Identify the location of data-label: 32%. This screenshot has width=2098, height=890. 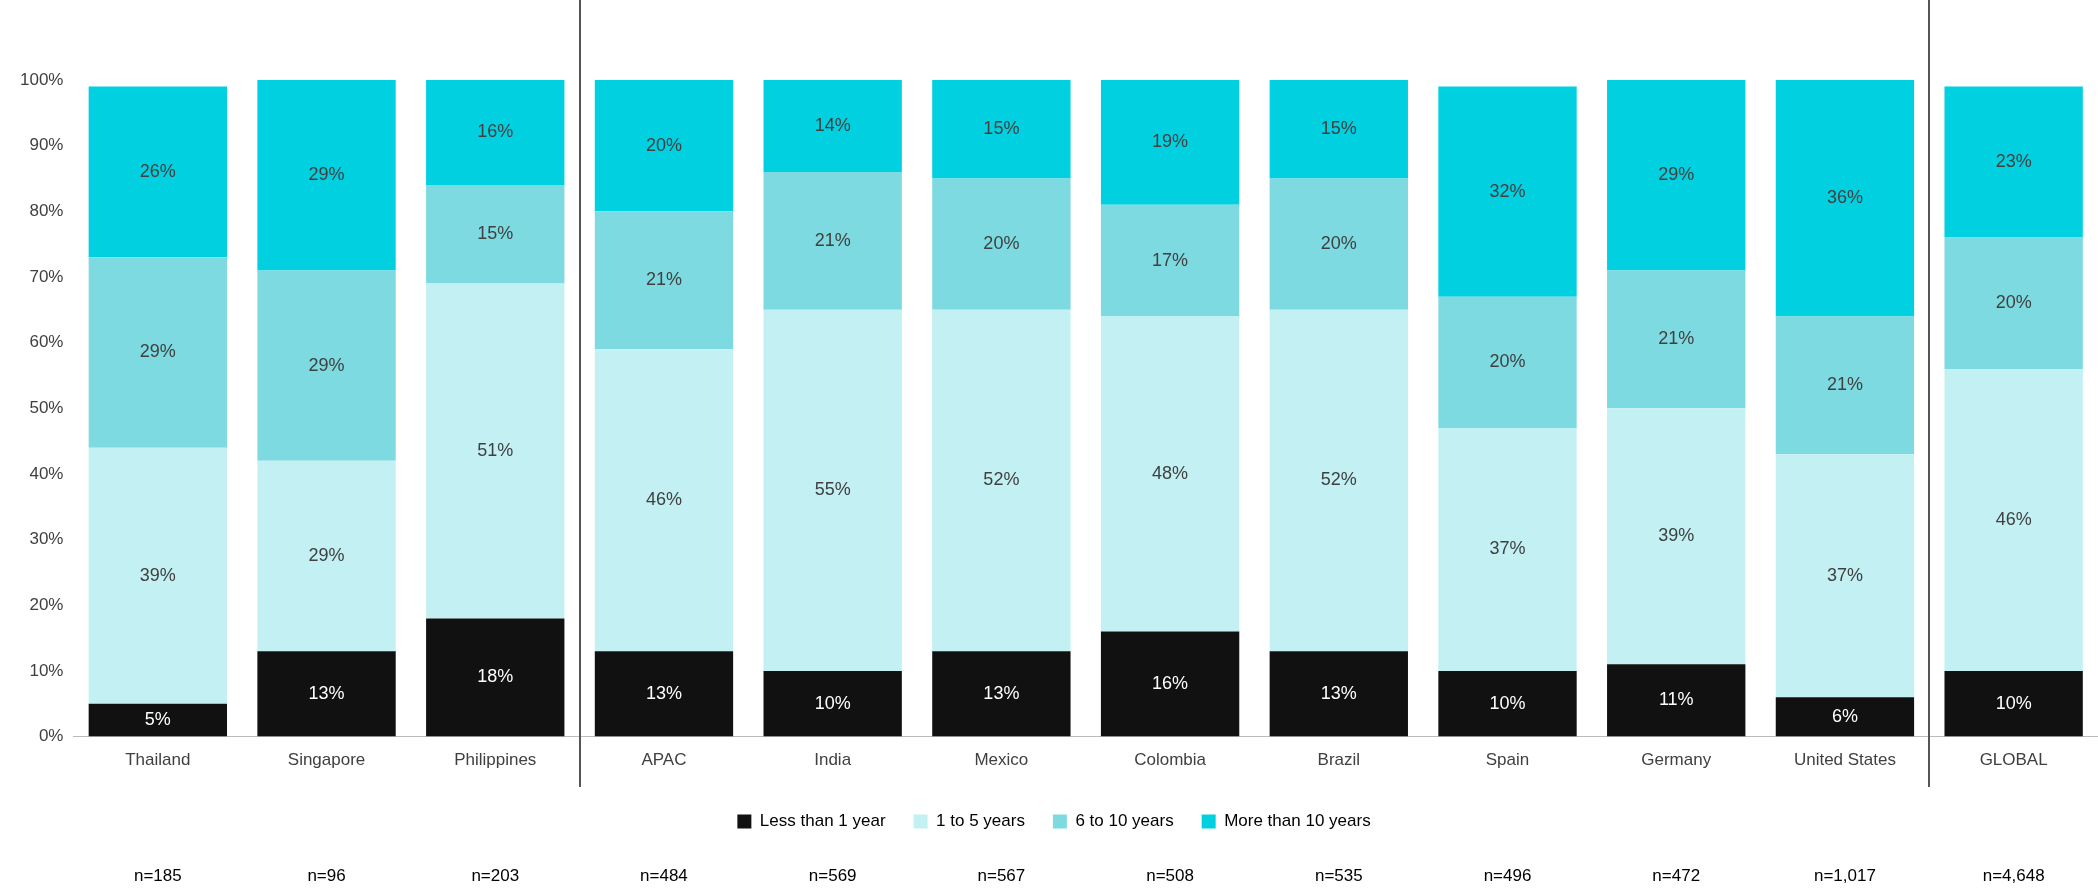
(1507, 190).